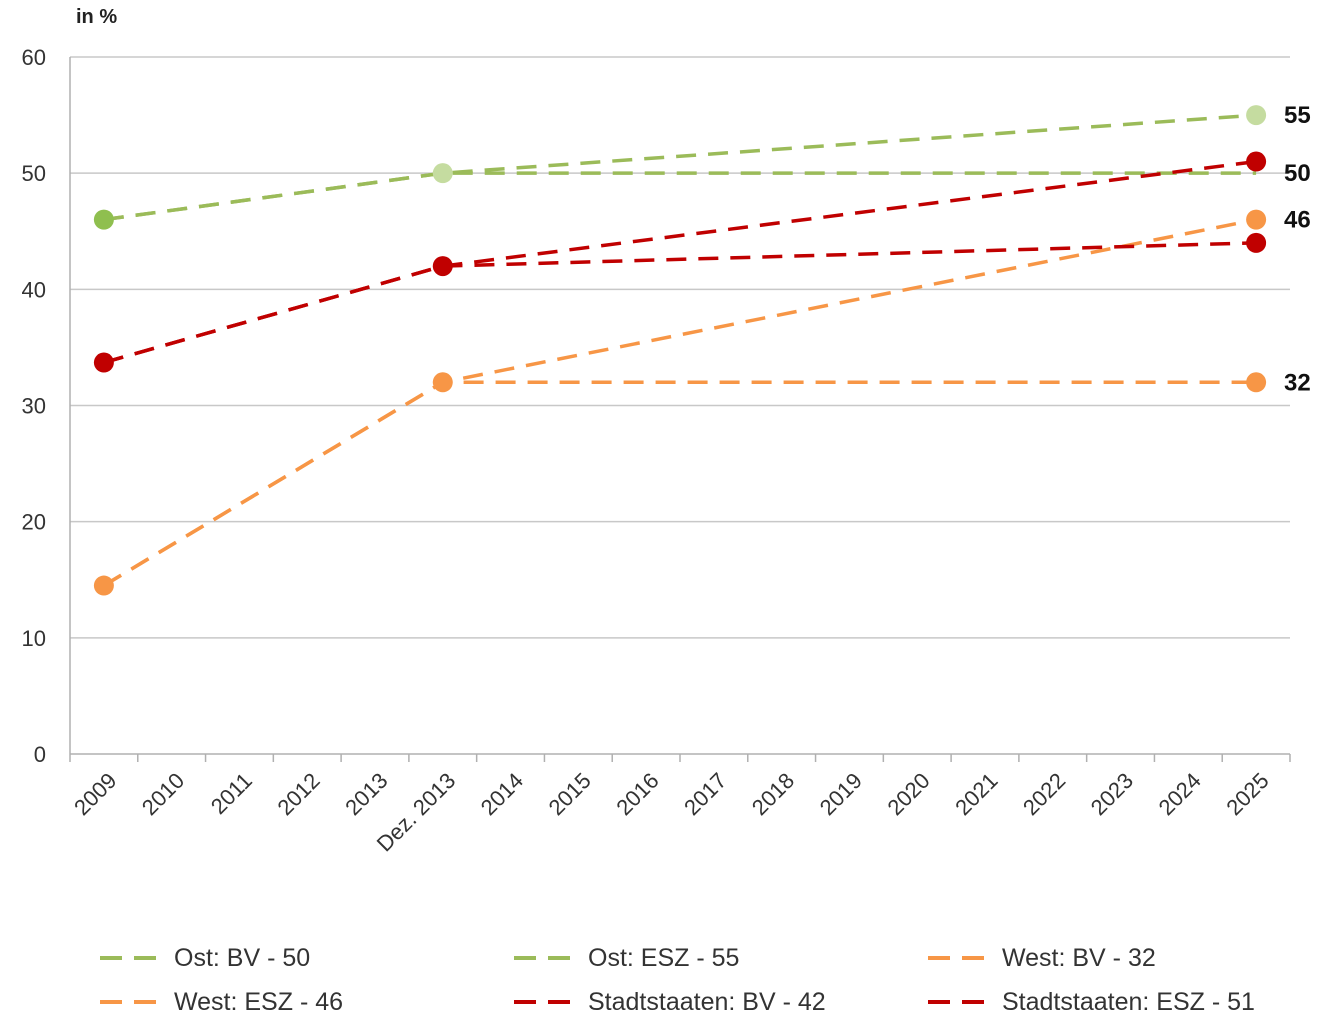 The image size is (1324, 1020). What do you see at coordinates (34, 173) in the screenshot?
I see `y-tick-label-50: 50` at bounding box center [34, 173].